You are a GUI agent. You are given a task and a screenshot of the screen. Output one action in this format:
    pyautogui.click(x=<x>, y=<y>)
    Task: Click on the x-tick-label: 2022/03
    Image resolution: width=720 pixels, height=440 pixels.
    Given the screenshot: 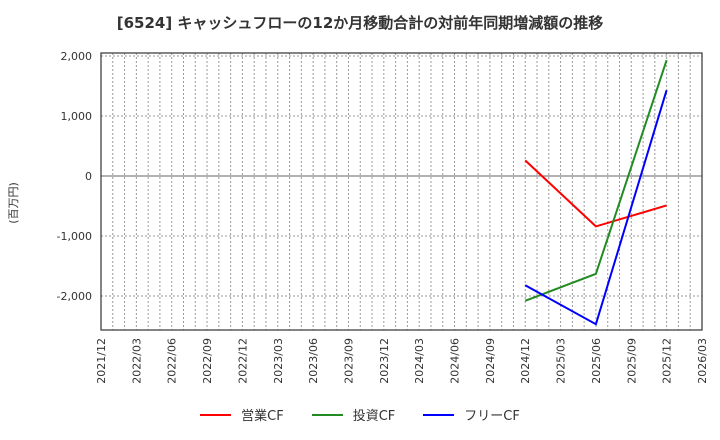 What is the action you would take?
    pyautogui.click(x=136, y=361)
    